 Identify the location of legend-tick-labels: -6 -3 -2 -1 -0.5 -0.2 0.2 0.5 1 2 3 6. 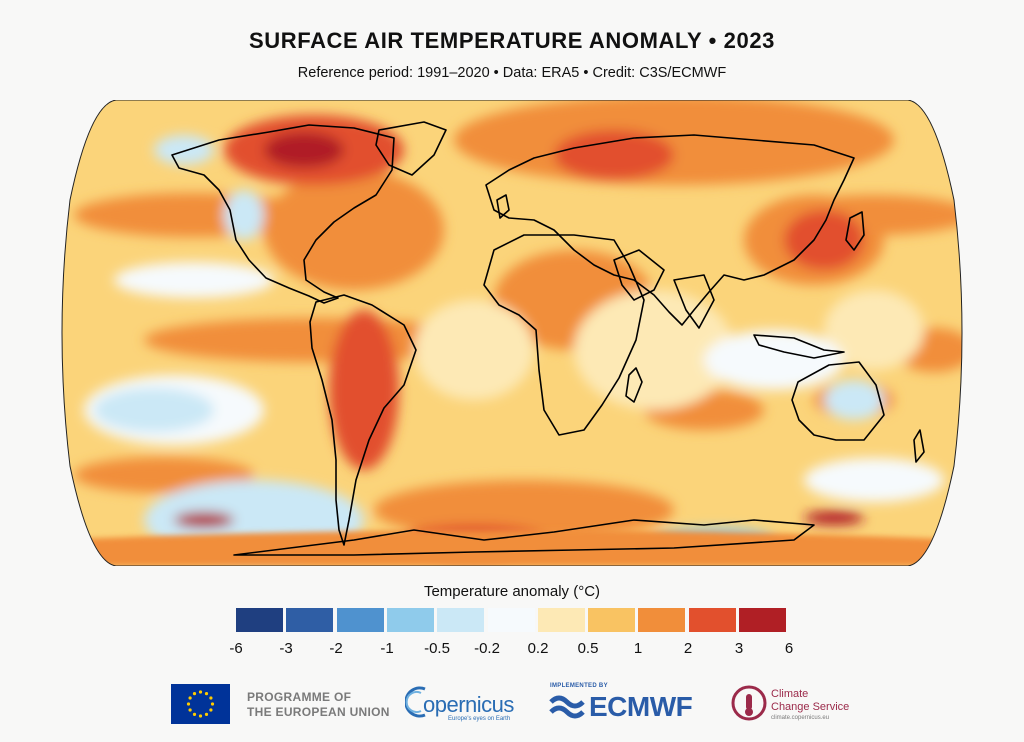
(512, 650).